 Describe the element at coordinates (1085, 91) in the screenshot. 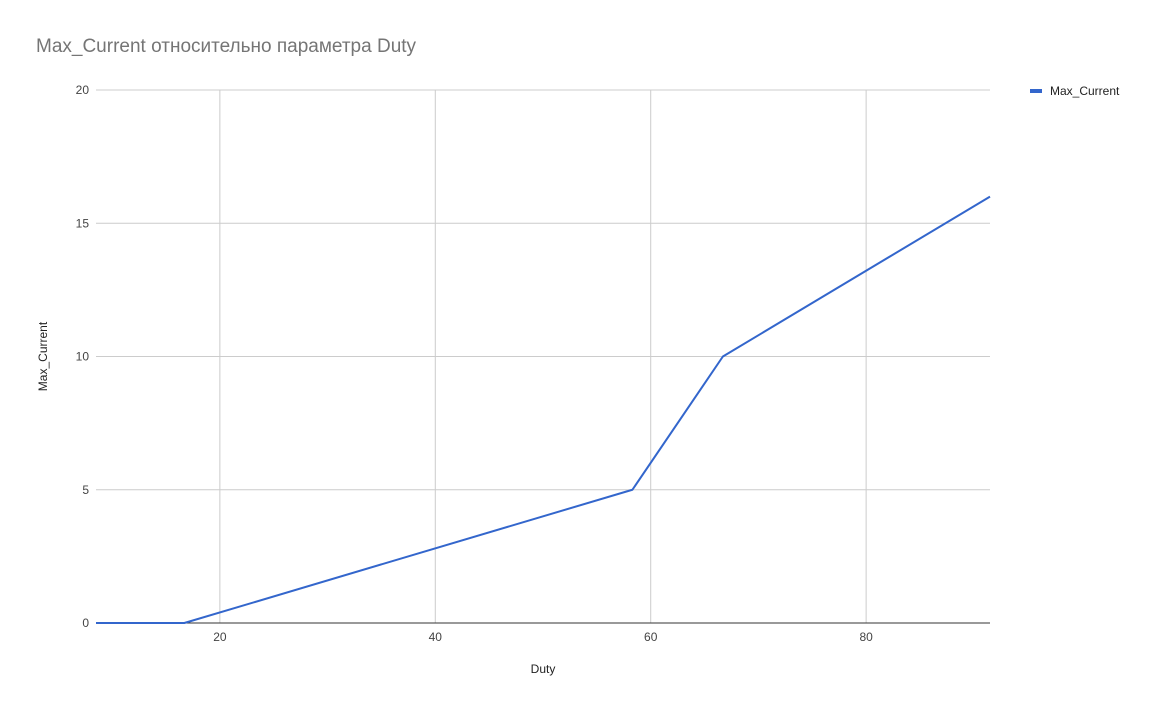

I see `legend-label: Max_Current` at that location.